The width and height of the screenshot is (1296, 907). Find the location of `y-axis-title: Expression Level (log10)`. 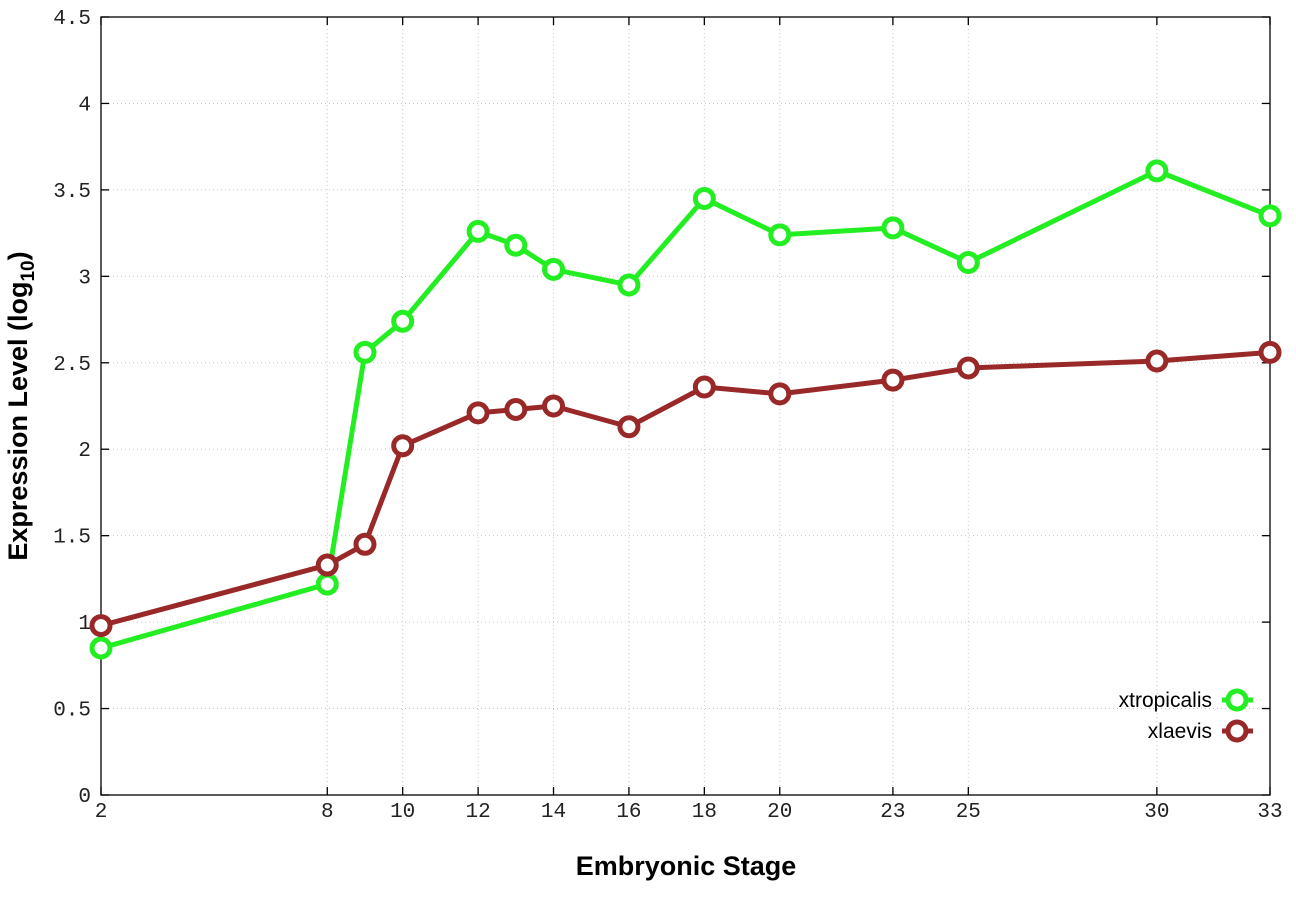

y-axis-title: Expression Level (log10) is located at coordinates (21, 405).